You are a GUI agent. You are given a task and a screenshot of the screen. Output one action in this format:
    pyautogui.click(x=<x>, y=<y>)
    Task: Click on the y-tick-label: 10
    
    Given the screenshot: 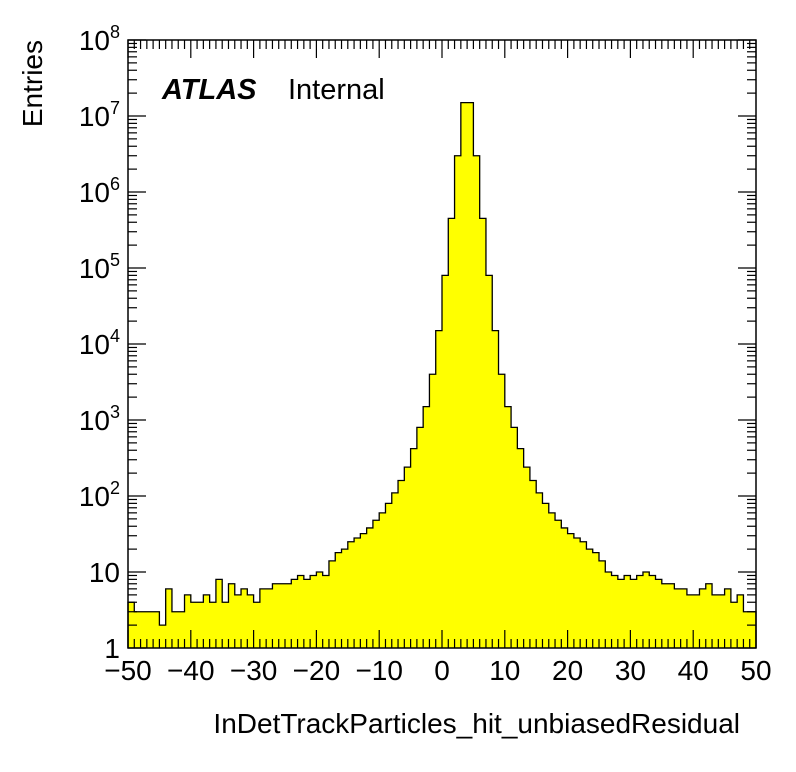 What is the action you would take?
    pyautogui.click(x=104, y=572)
    